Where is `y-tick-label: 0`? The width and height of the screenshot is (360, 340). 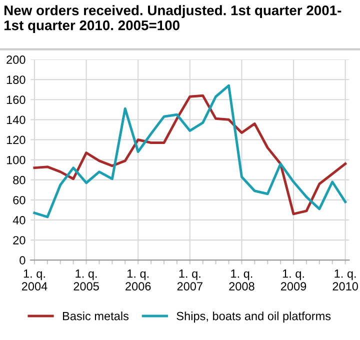 y-tick-label: 0 is located at coordinates (23, 260).